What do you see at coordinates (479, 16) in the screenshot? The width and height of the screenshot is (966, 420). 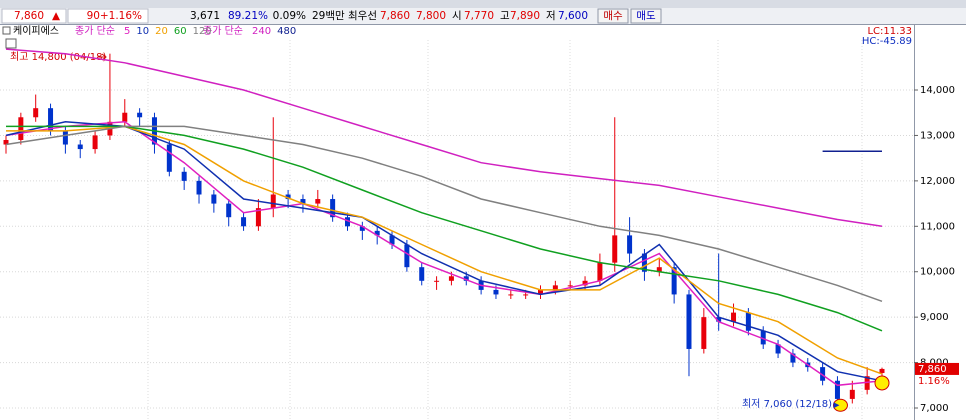 I see `open: 7,770` at bounding box center [479, 16].